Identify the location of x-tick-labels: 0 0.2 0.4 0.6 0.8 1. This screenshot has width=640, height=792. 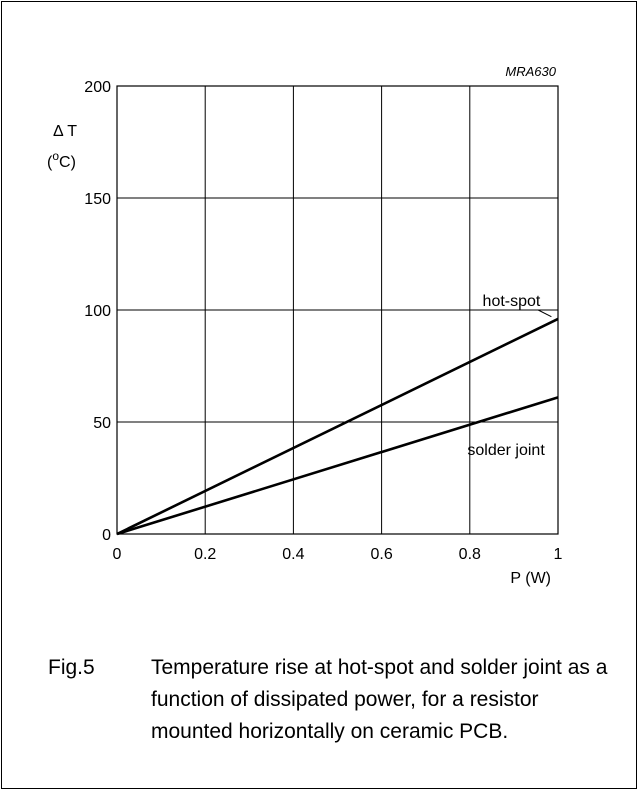
(338, 554).